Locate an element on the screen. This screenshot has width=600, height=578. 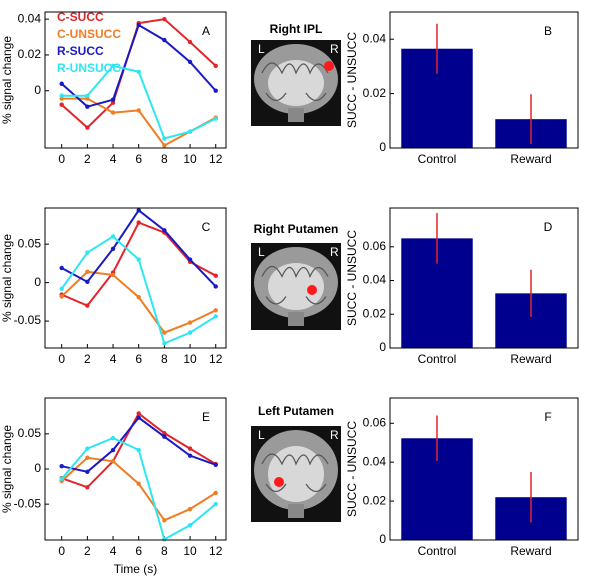
legend-entry: R-SUCC is located at coordinates (80, 51).